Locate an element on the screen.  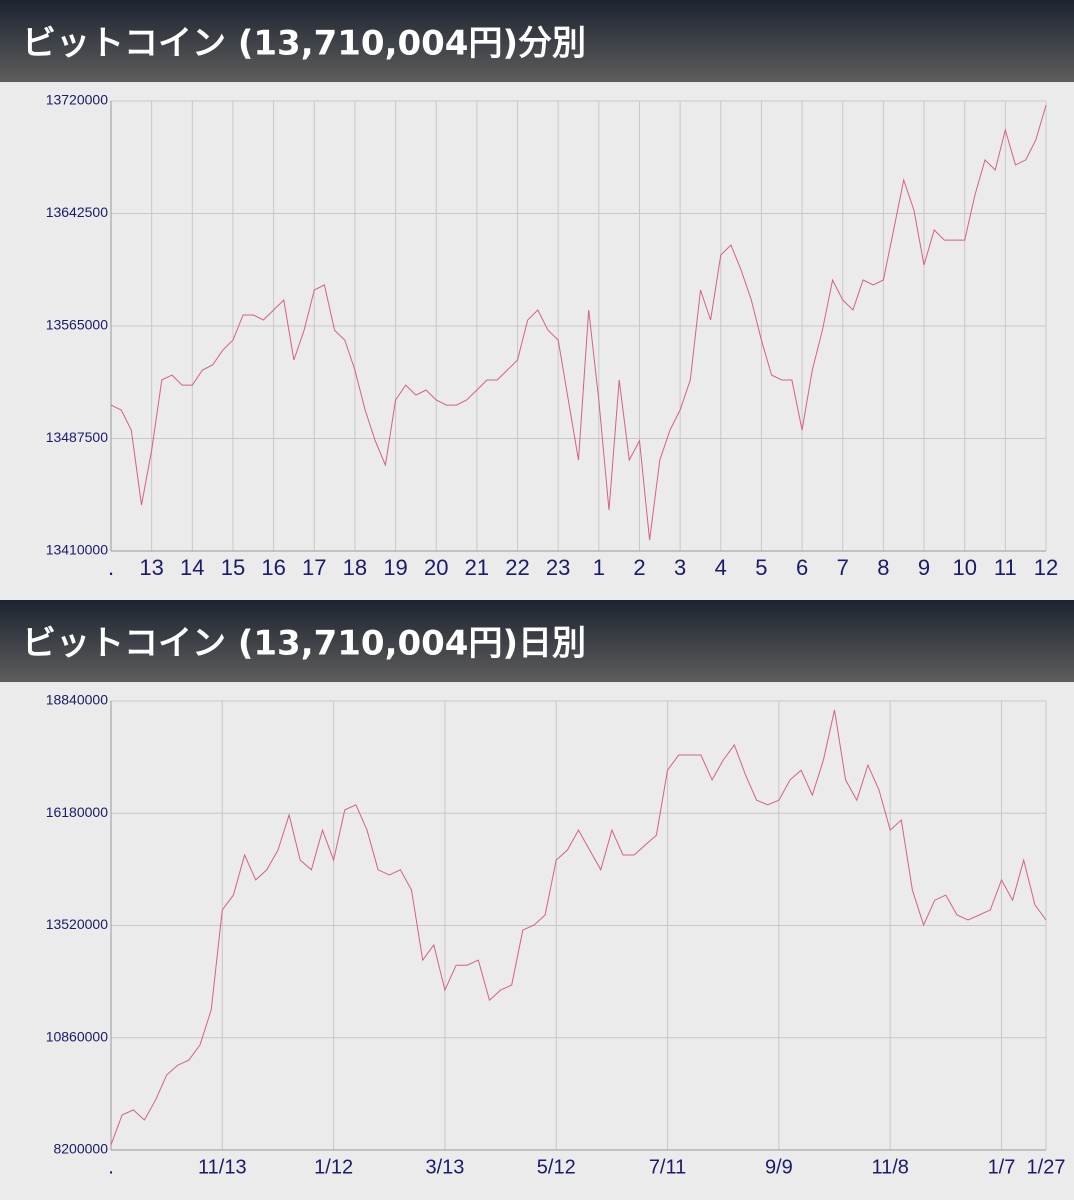
x-tick-label: 3 is located at coordinates (680, 567).